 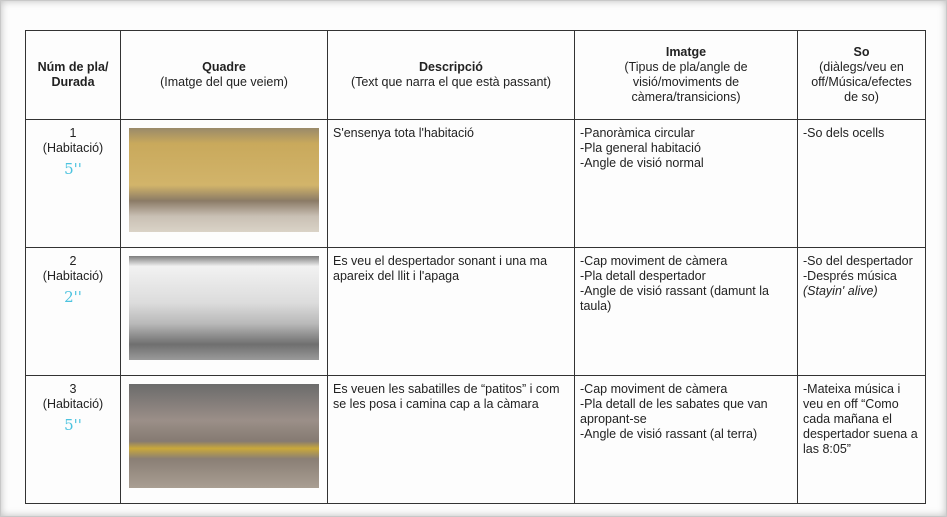 What do you see at coordinates (451, 82) in the screenshot?
I see `header-subtitle: (Text que narra el que està passant)` at bounding box center [451, 82].